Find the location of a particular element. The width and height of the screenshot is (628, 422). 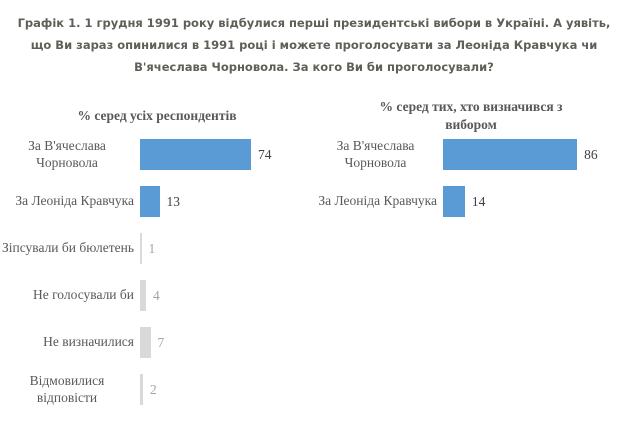

category-label: Не визначилися is located at coordinates (88, 342).